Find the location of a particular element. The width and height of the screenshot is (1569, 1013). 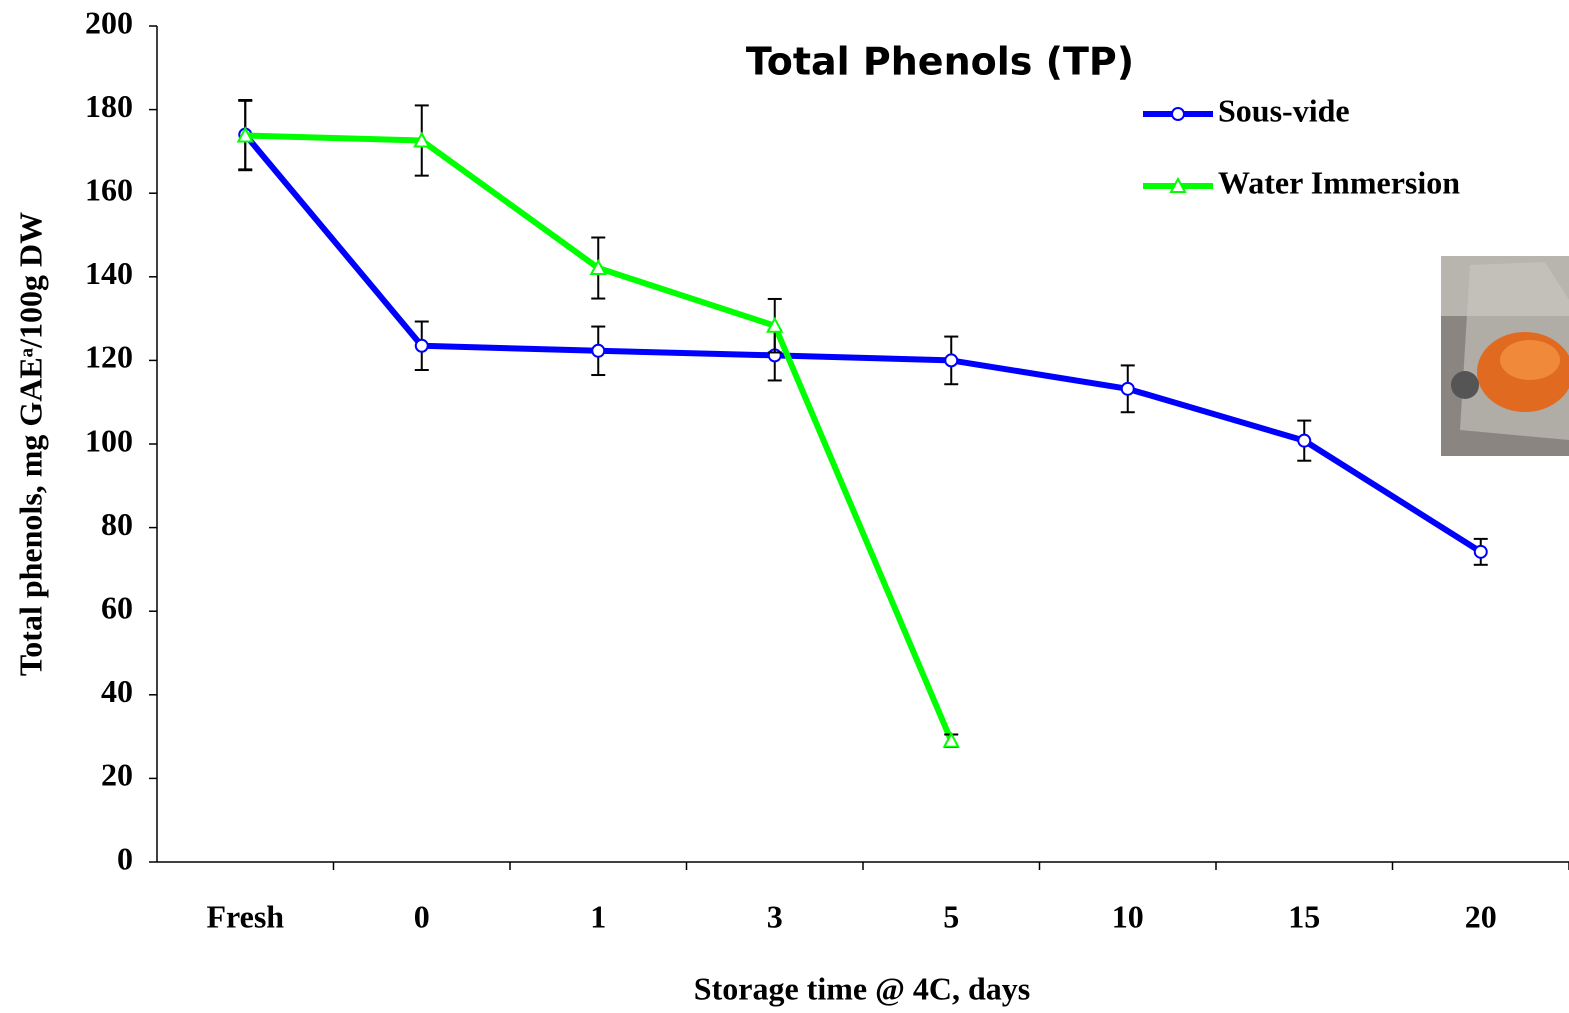

y-tick-label: 200 is located at coordinates (109, 22).